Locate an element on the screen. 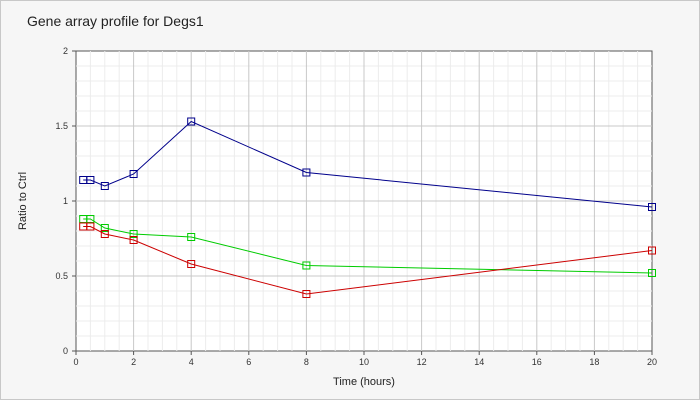 This screenshot has height=400, width=700. x-tick-label: 14 is located at coordinates (479, 362).